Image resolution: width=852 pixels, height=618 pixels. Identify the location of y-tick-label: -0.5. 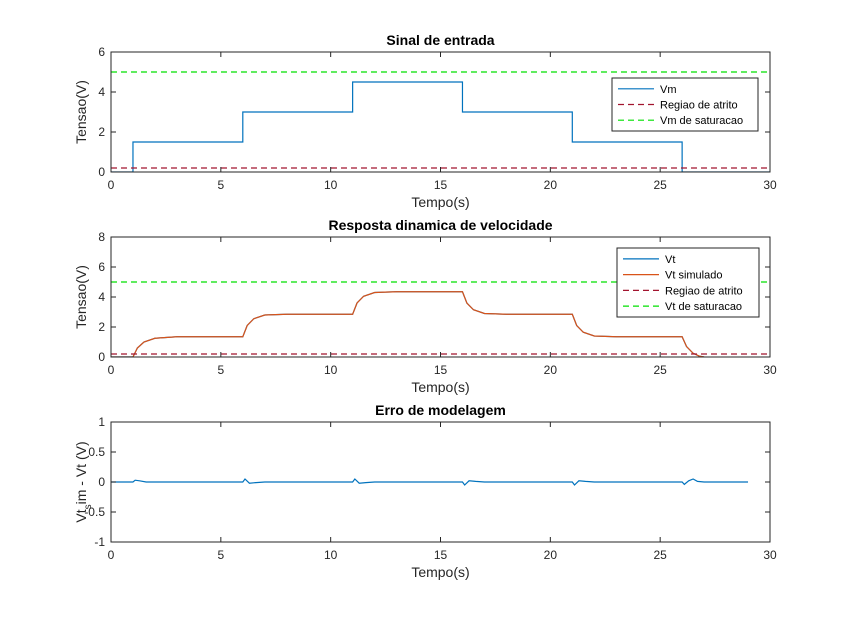
(94, 512).